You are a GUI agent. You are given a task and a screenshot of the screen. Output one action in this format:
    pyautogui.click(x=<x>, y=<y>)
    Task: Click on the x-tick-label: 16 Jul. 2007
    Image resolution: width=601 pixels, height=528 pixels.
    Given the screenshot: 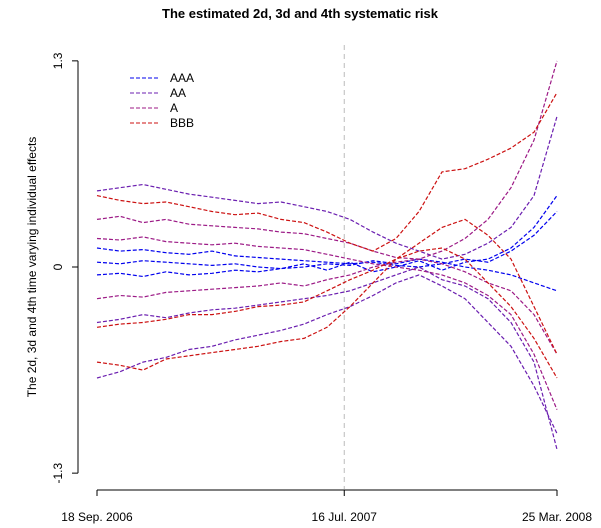 What is the action you would take?
    pyautogui.click(x=345, y=517)
    